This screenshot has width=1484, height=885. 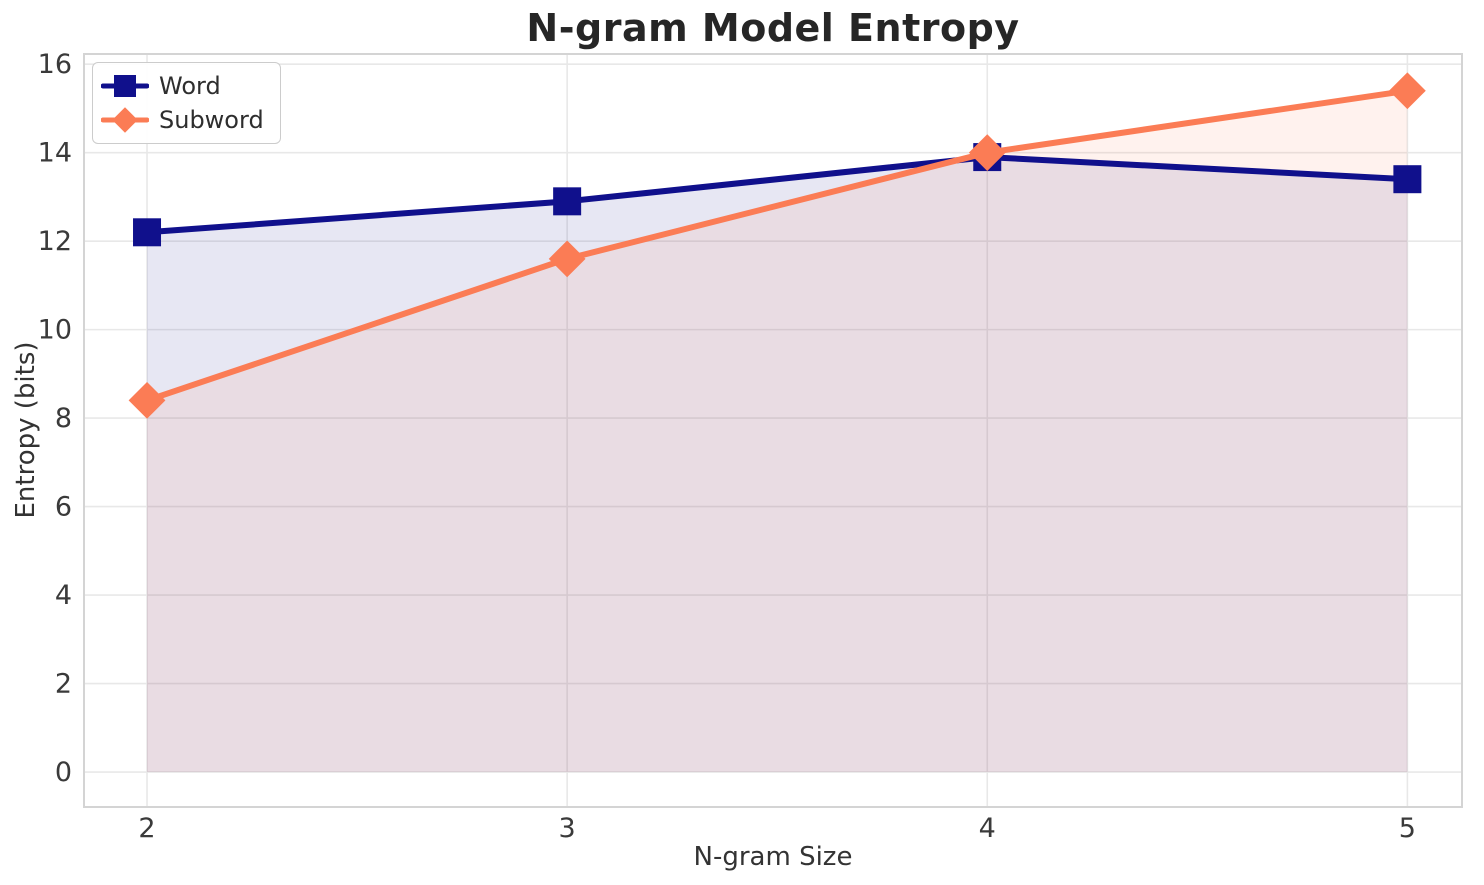 What do you see at coordinates (146, 828) in the screenshot?
I see `x-tick-label: 2` at bounding box center [146, 828].